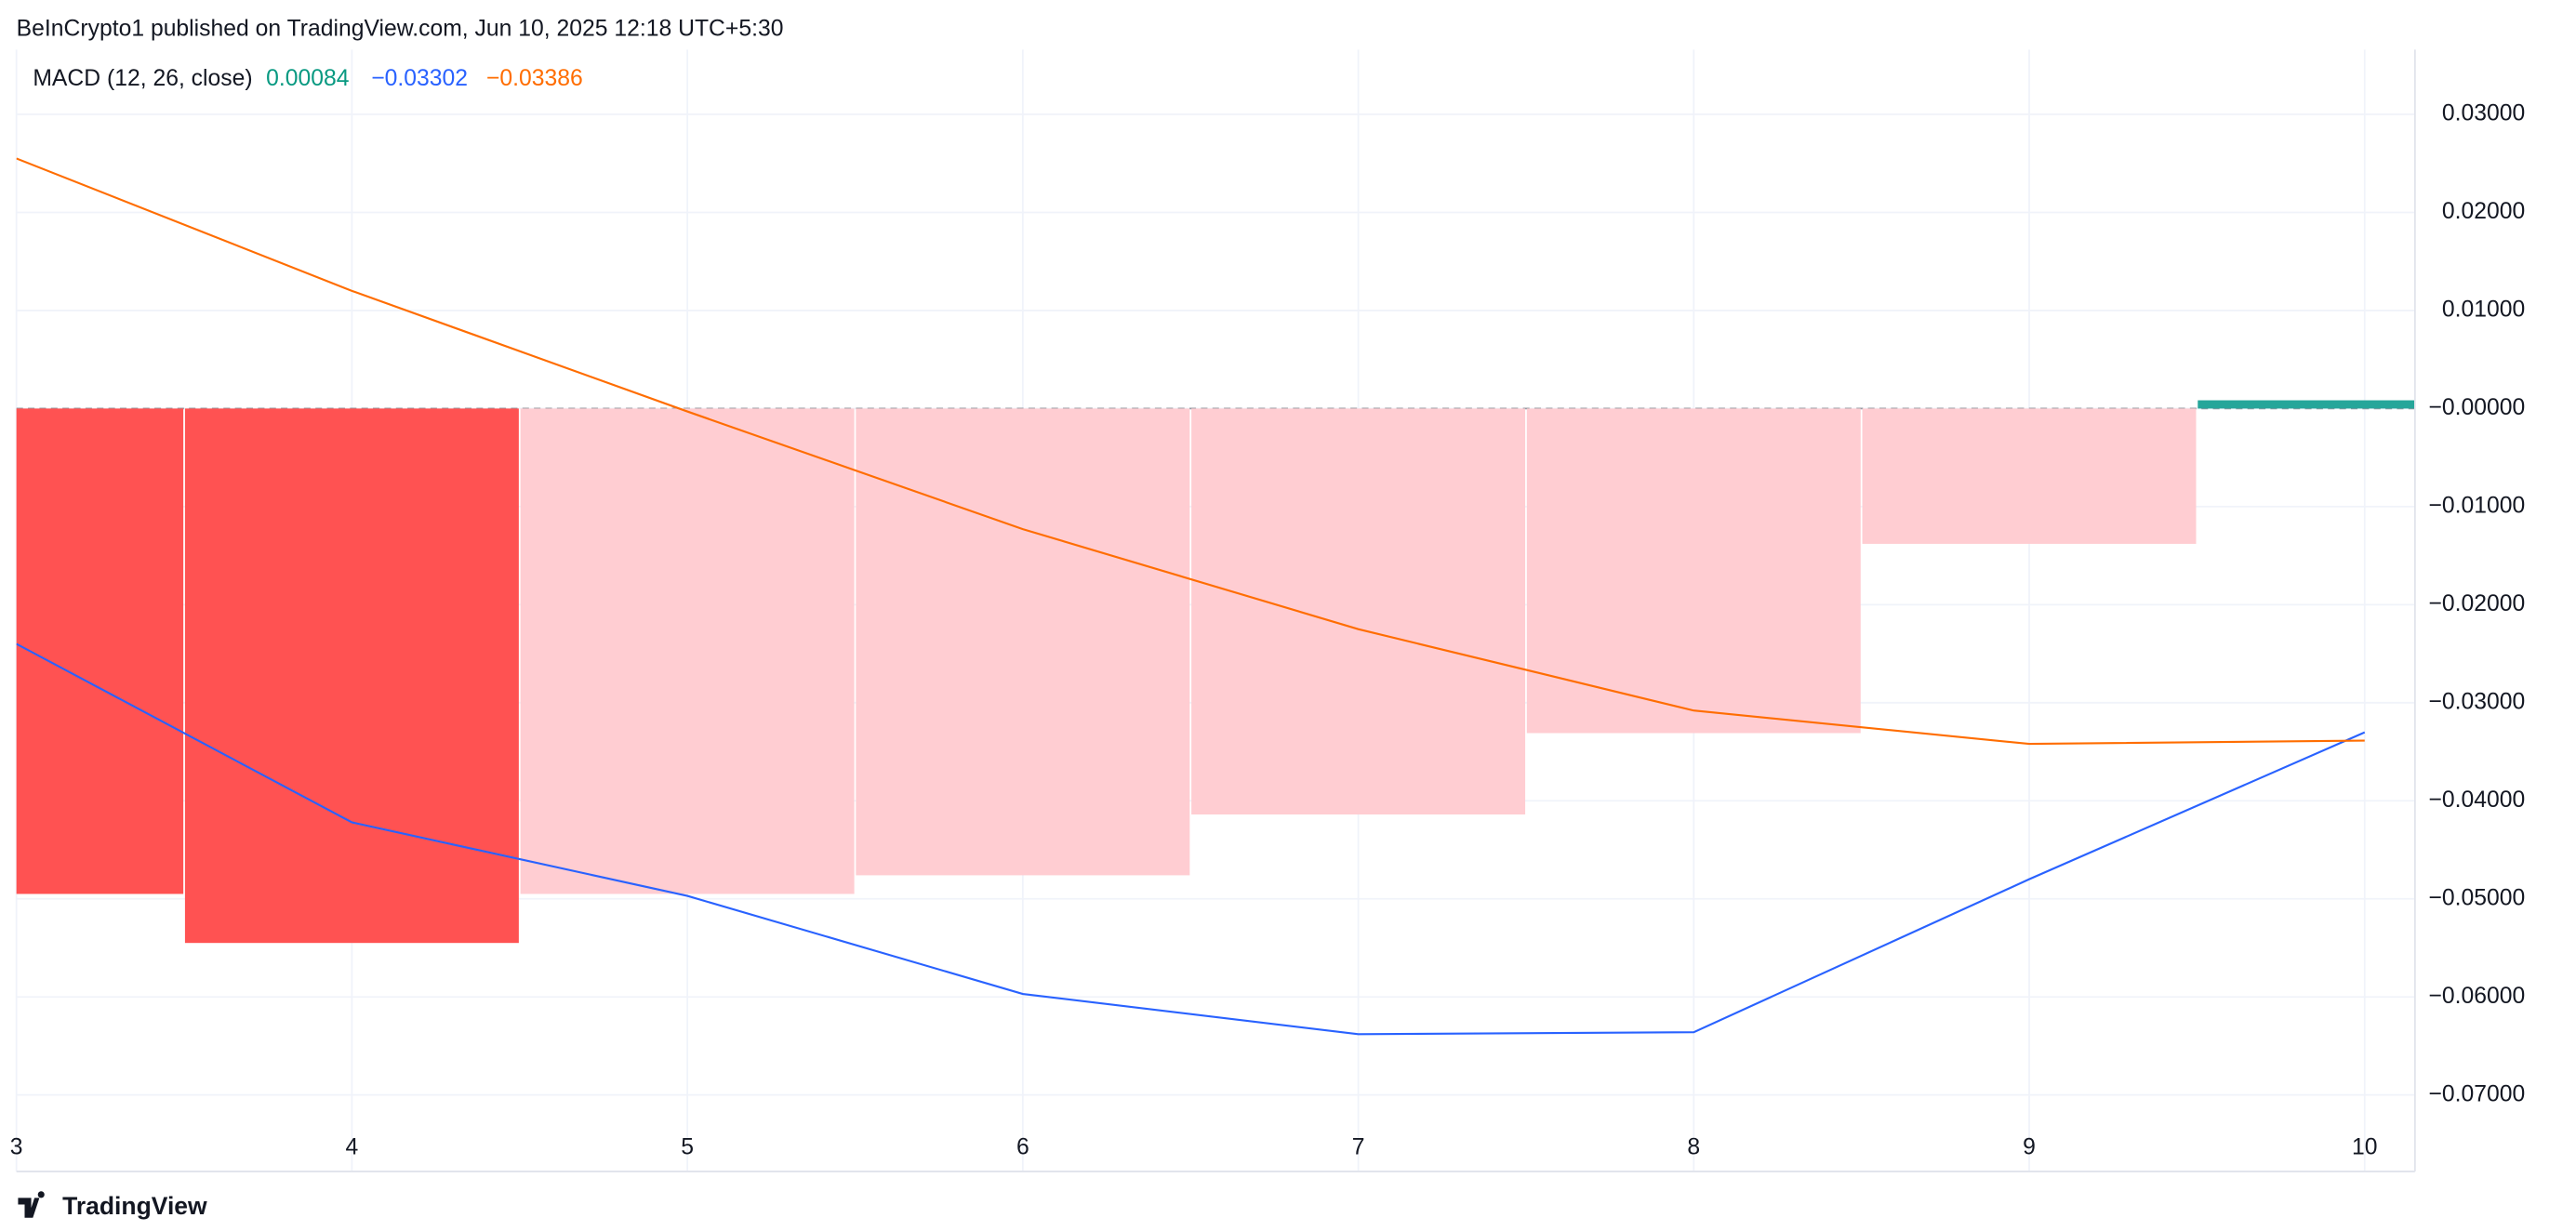  I want to click on legend-value: −0.03386, so click(534, 78).